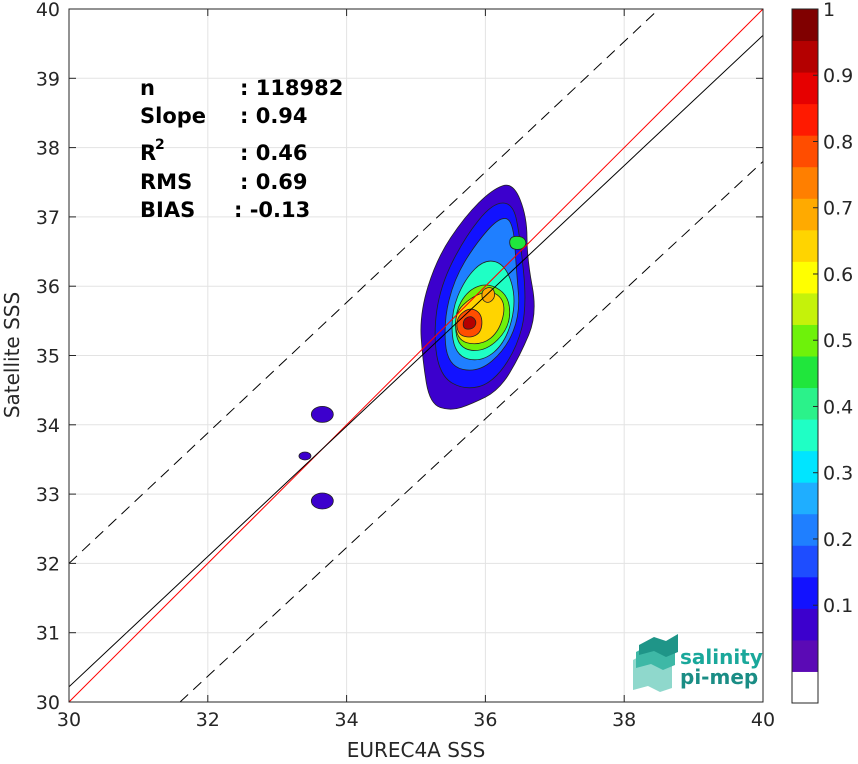  Describe the element at coordinates (48, 357) in the screenshot. I see `y-tick-label: 35` at that location.